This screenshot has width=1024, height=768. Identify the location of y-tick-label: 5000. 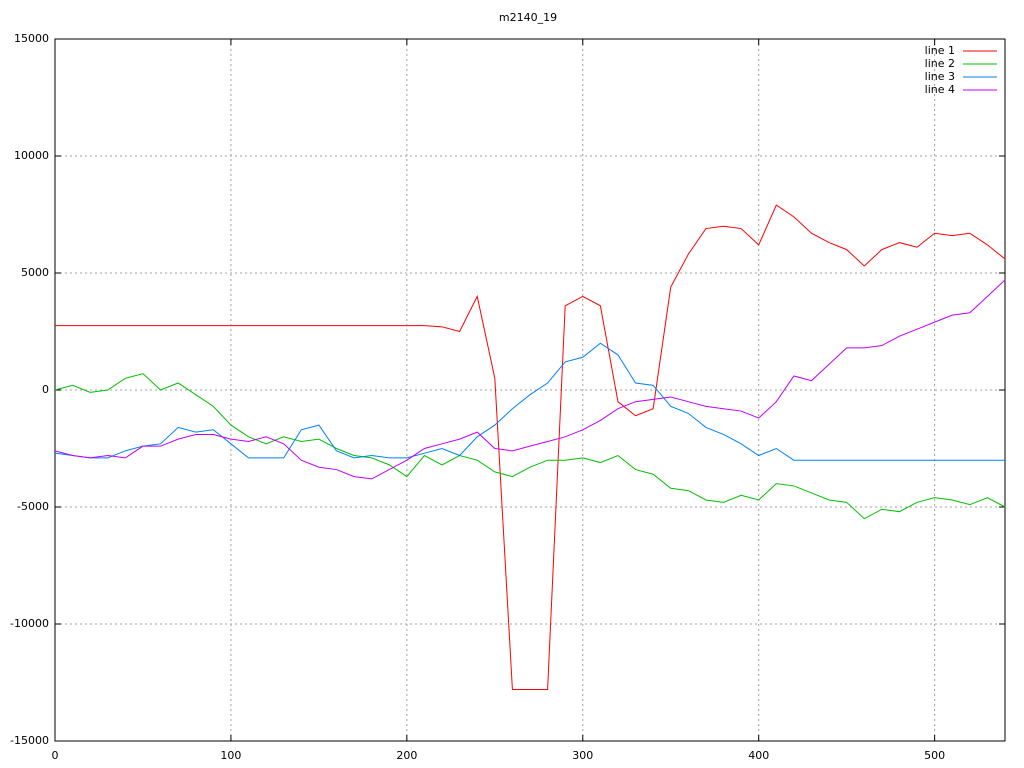
(35, 272).